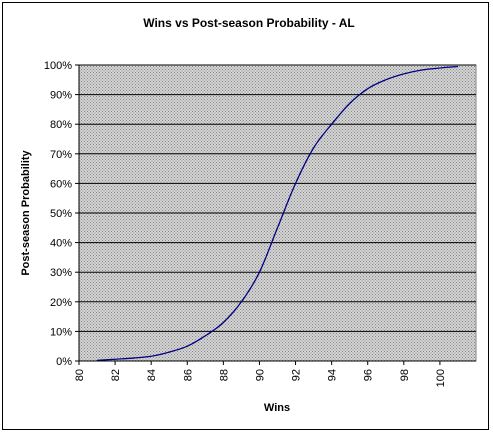 The image size is (493, 434). What do you see at coordinates (249, 23) in the screenshot?
I see `chart-title: Wins vs Post-season Probability - AL` at bounding box center [249, 23].